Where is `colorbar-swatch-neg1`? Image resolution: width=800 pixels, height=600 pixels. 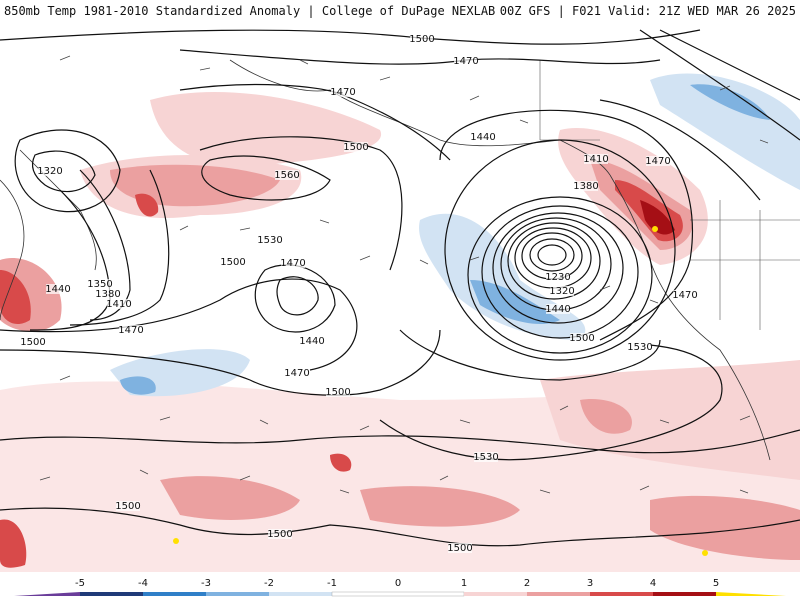 colorbar-swatch-neg1 is located at coordinates (300, 594).